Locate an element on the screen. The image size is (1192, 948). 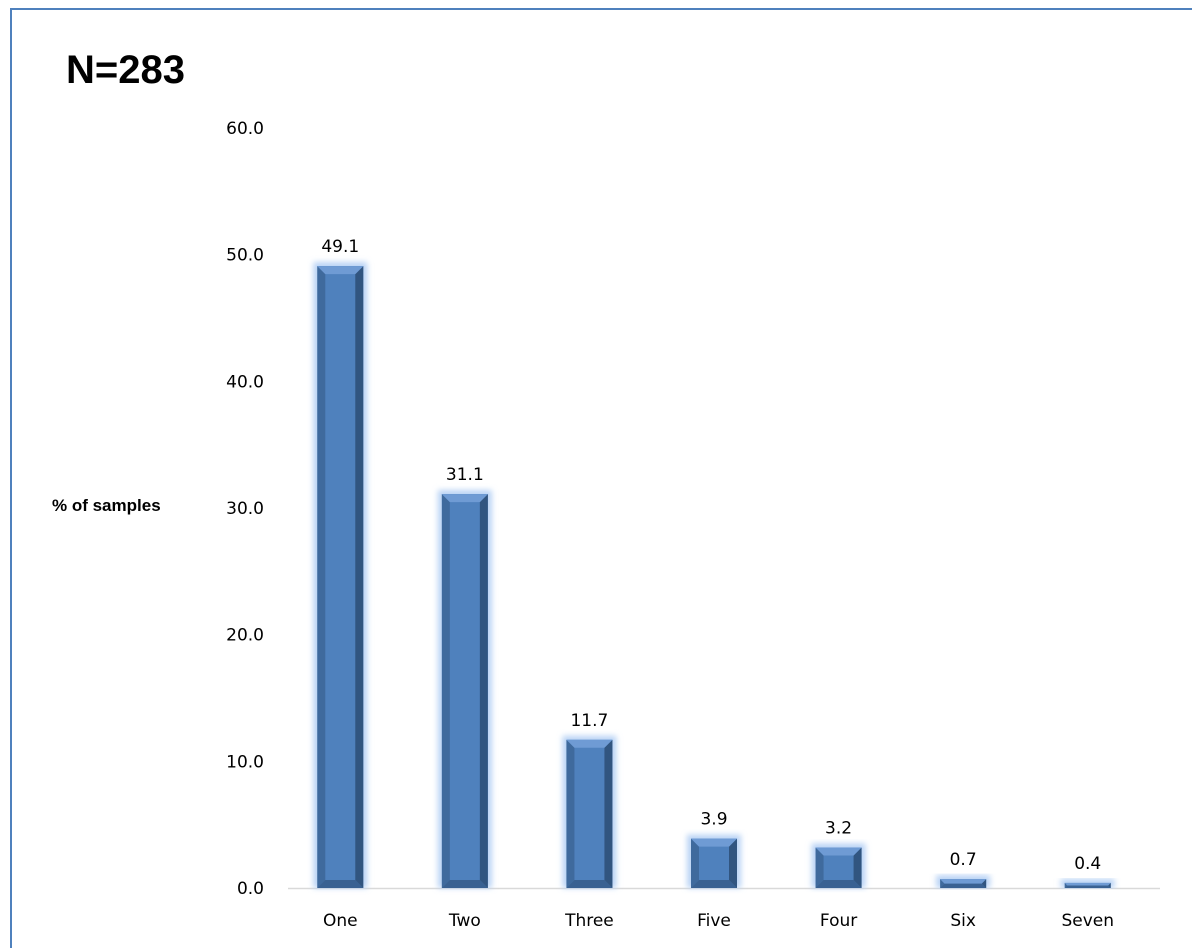
x-tick-label: Five is located at coordinates (714, 921).